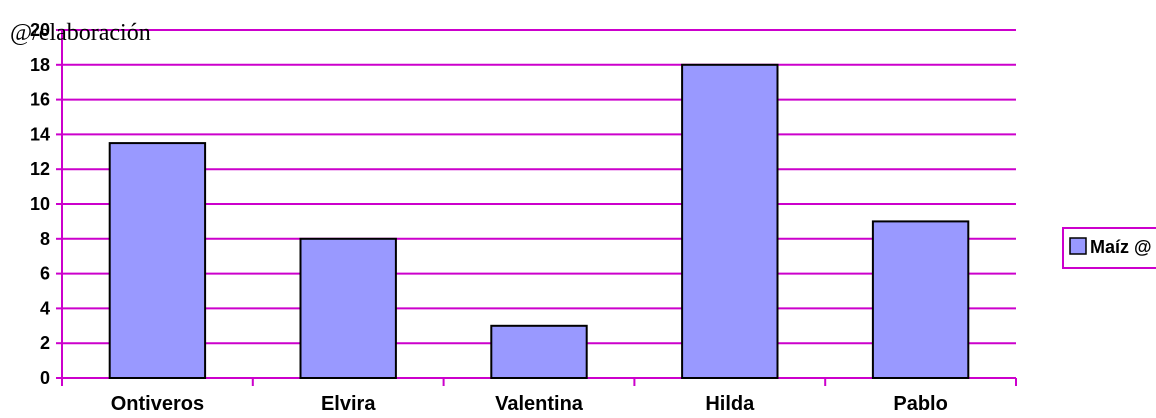 The width and height of the screenshot is (1156, 418). What do you see at coordinates (1121, 247) in the screenshot?
I see `legend-label: Maíz @` at bounding box center [1121, 247].